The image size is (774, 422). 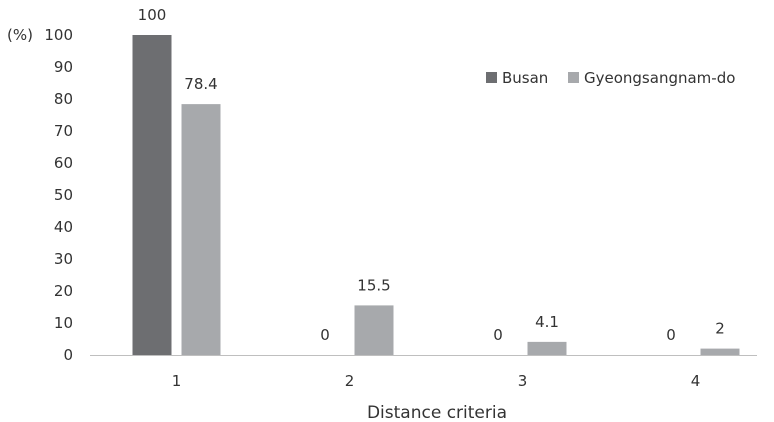 What do you see at coordinates (63, 195) in the screenshot?
I see `y-tick-label: 50` at bounding box center [63, 195].